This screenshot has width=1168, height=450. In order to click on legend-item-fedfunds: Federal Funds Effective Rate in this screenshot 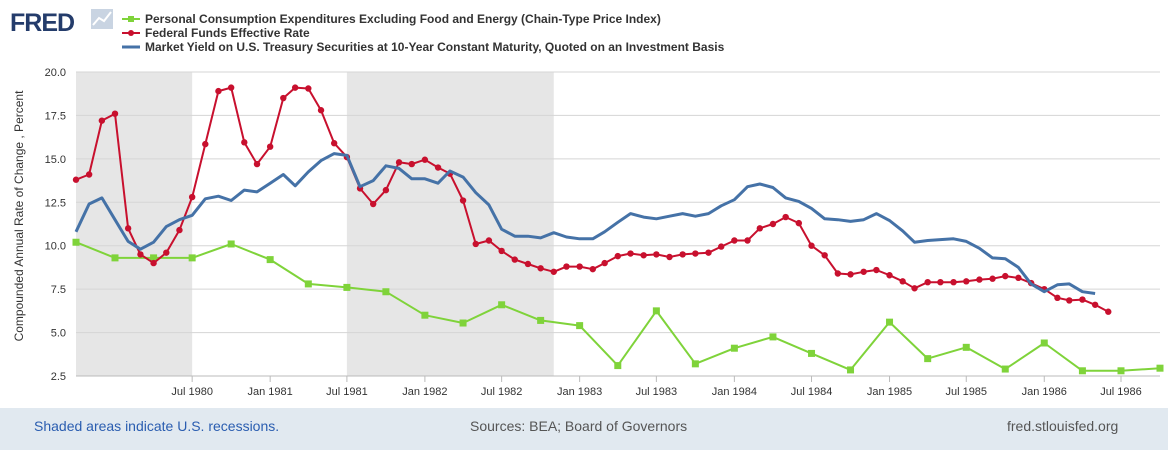, I will do `click(216, 33)`.